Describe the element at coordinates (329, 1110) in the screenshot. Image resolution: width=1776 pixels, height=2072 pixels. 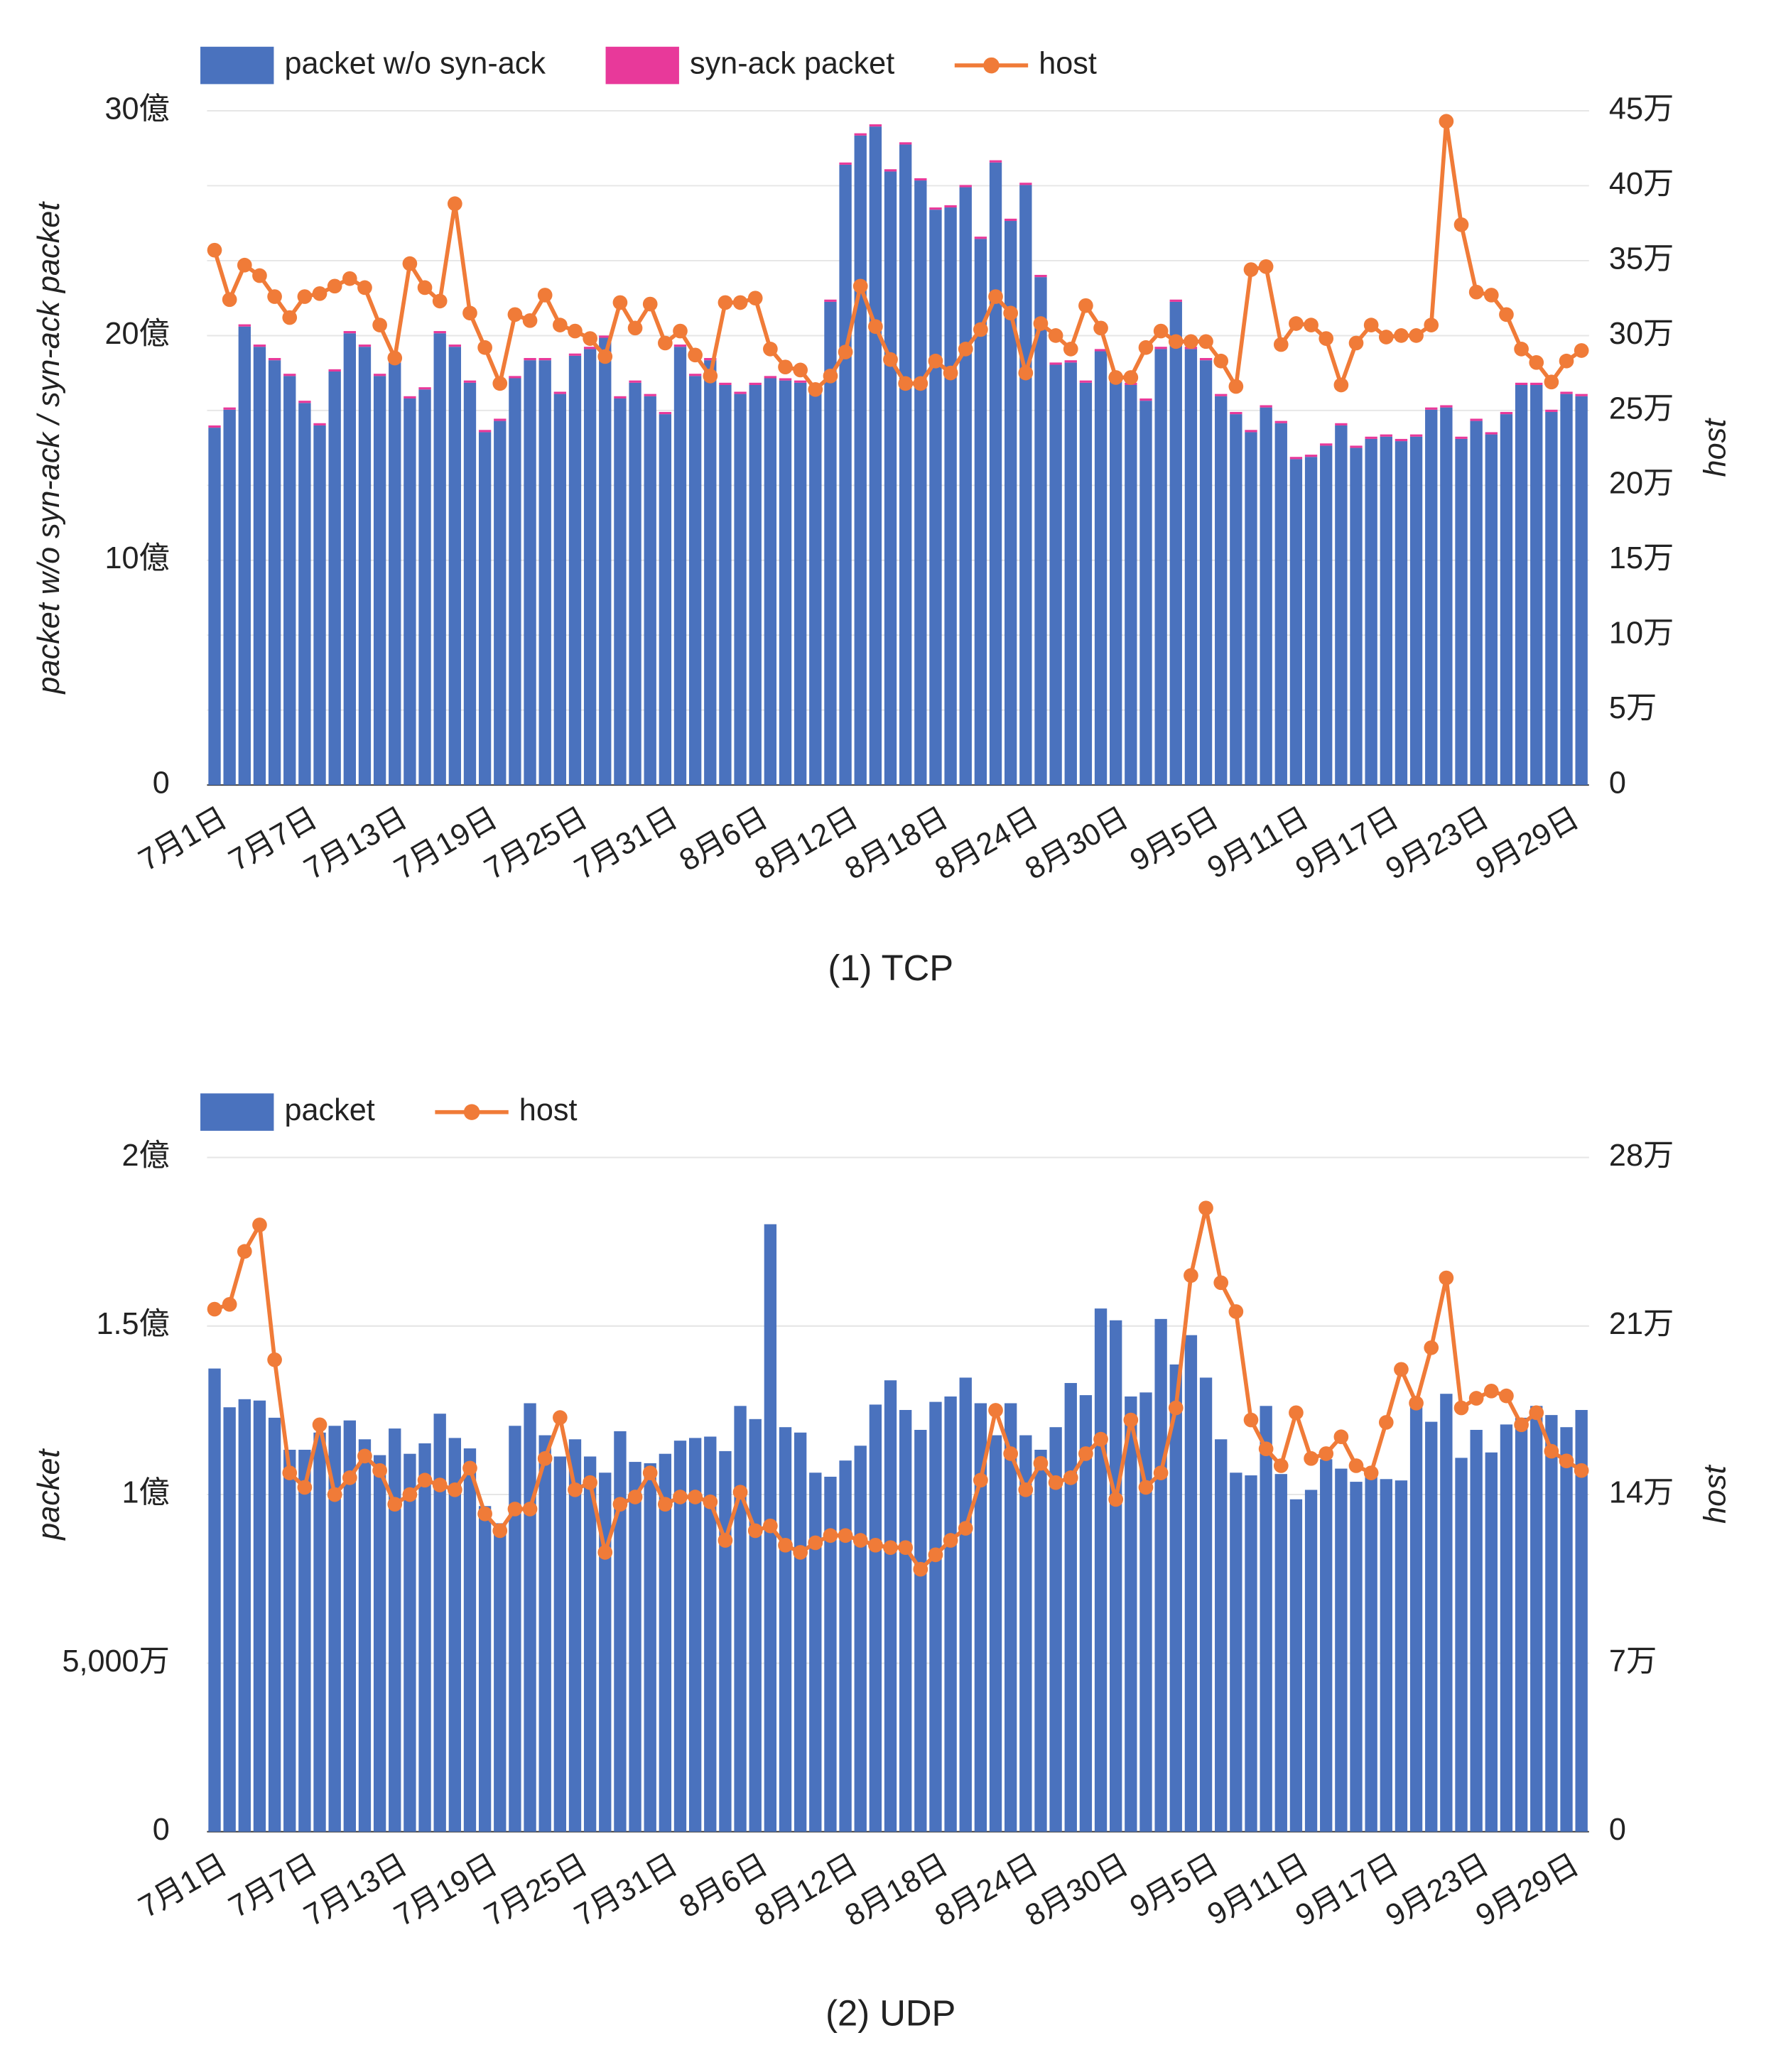
I see `legend-label: packet` at that location.